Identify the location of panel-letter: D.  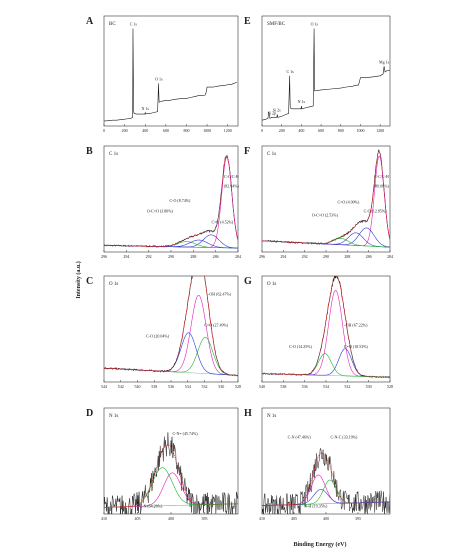
(89, 413).